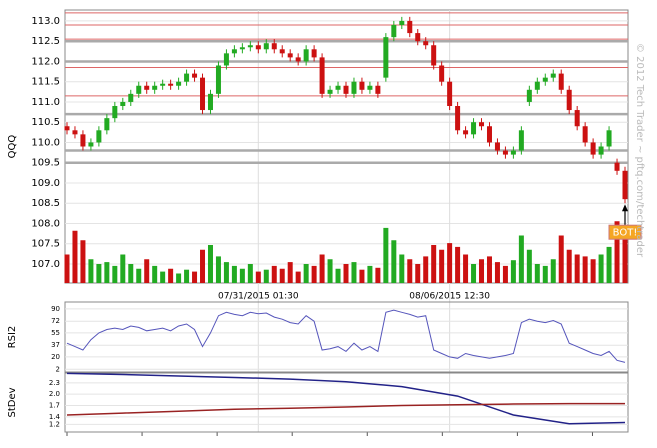 This screenshot has height=448, width=657. I want to click on annotation-box, so click(625, 232).